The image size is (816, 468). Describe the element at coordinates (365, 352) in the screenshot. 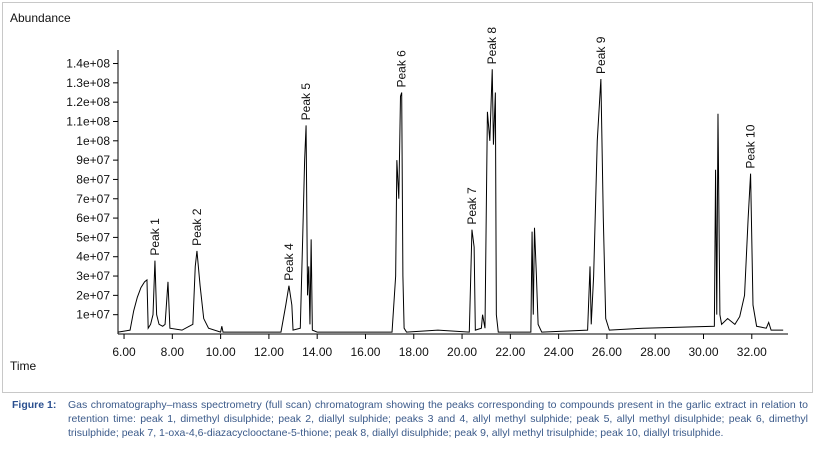

I see `x-tick-label: 16.00` at that location.